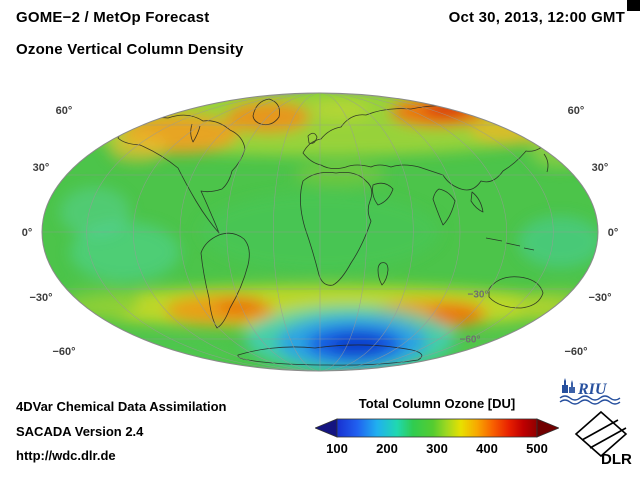  What do you see at coordinates (600, 168) in the screenshot?
I see `lat-label-right-30: 30°` at bounding box center [600, 168].